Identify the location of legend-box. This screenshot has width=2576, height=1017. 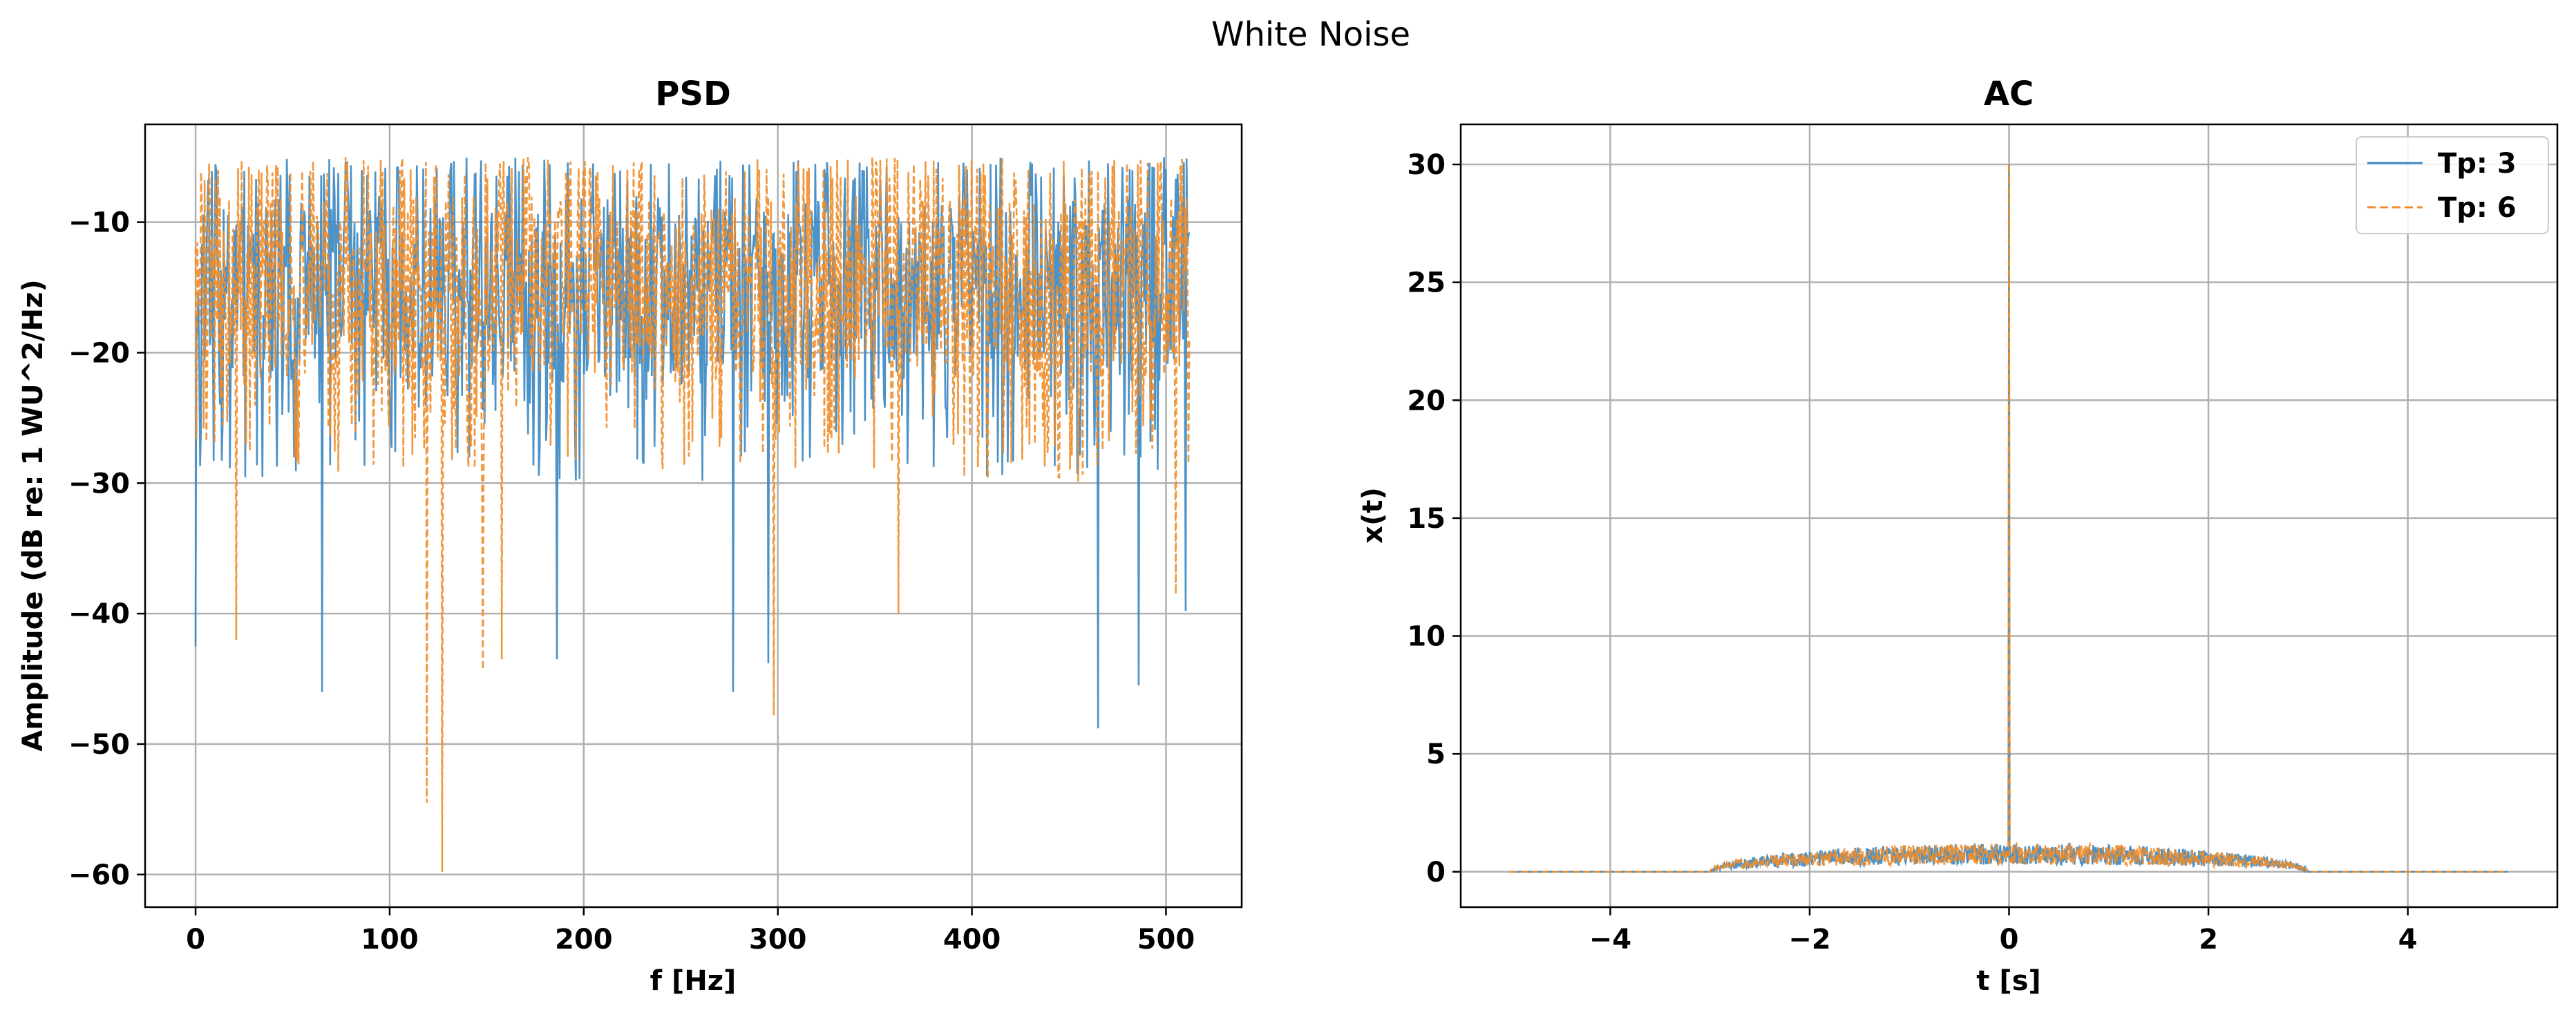
(2452, 185).